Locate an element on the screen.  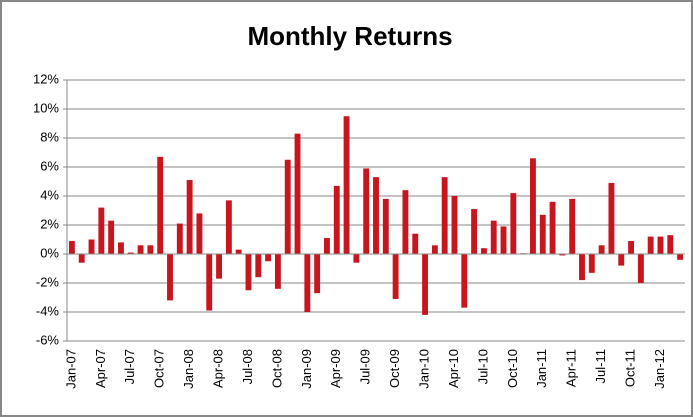
y-tick-label: 0% is located at coordinates (49, 252).